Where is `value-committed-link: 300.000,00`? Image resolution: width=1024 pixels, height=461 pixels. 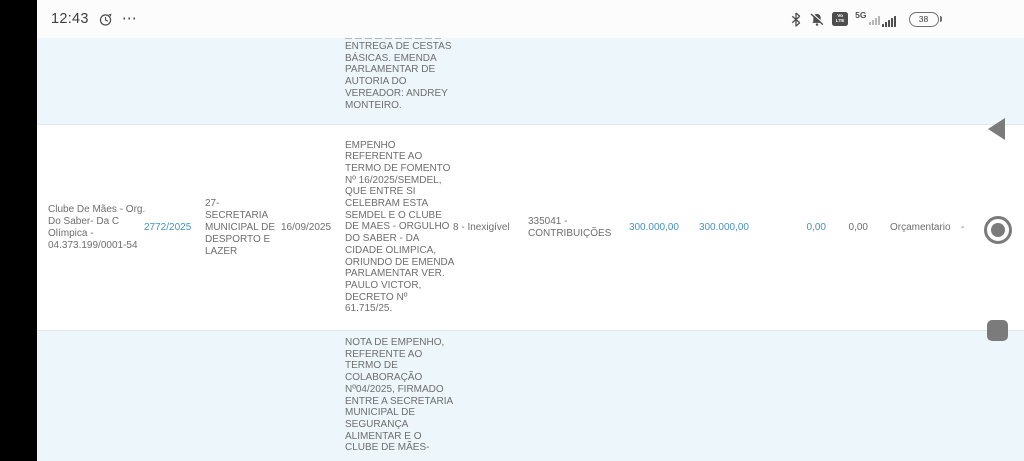 value-committed-link: 300.000,00 is located at coordinates (653, 227).